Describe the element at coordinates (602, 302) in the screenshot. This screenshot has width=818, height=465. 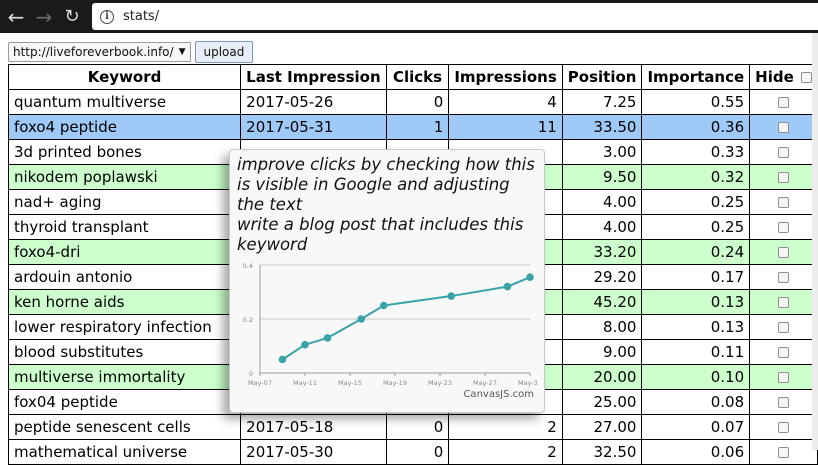
I see `cell-position: 45.20` at that location.